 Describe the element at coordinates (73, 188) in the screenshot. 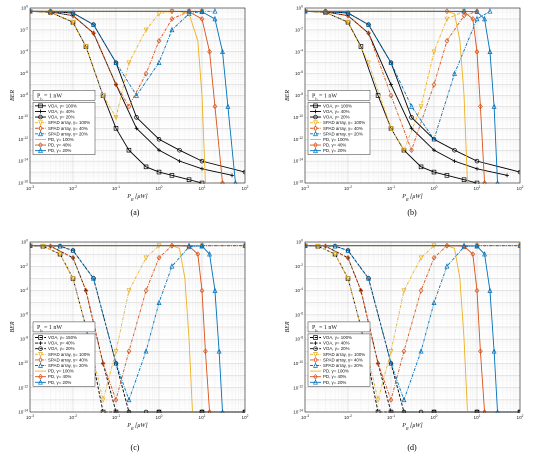

I see `x-tick-label: 10-2` at that location.